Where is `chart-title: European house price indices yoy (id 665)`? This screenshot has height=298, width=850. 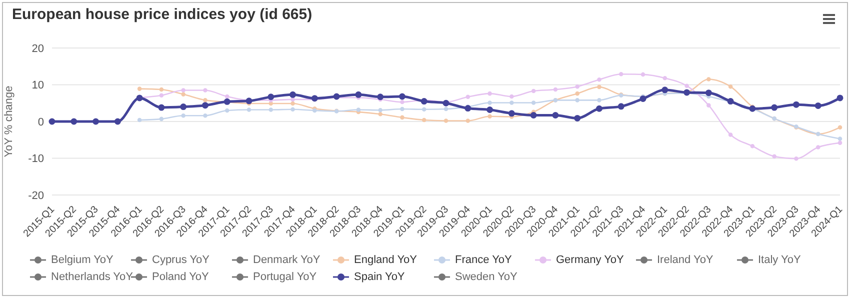 chart-title: European house price indices yoy (id 665) is located at coordinates (162, 14).